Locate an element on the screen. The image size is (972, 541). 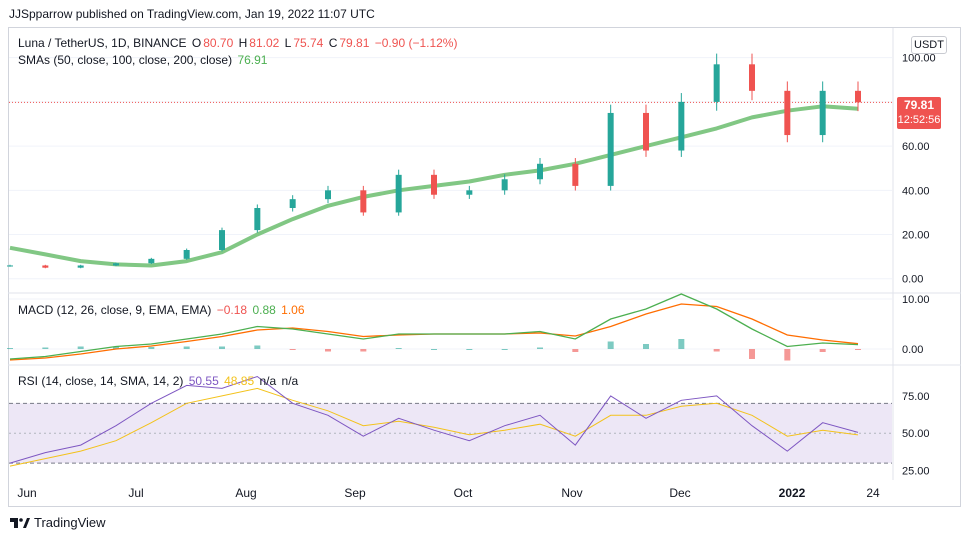
low-label: L is located at coordinates (288, 43).